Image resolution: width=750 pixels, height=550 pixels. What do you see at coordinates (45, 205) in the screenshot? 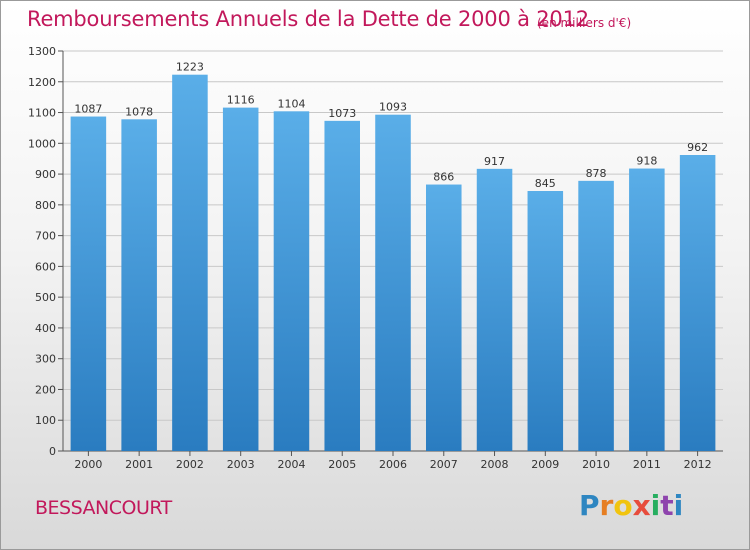
I see `y-tick-label: 800` at bounding box center [45, 205].